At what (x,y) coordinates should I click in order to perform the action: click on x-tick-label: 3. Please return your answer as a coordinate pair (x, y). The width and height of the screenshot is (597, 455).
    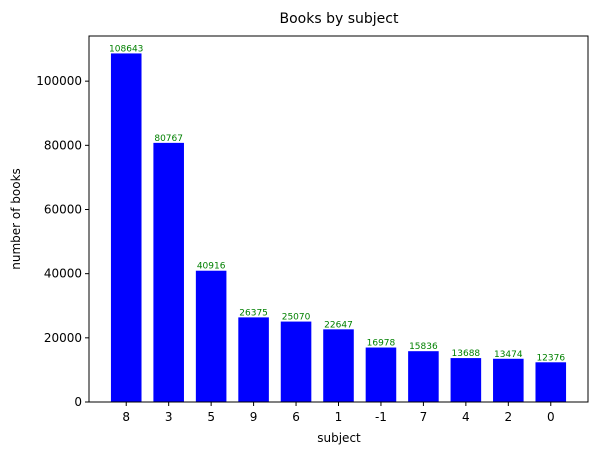
    Looking at the image, I should click on (169, 417).